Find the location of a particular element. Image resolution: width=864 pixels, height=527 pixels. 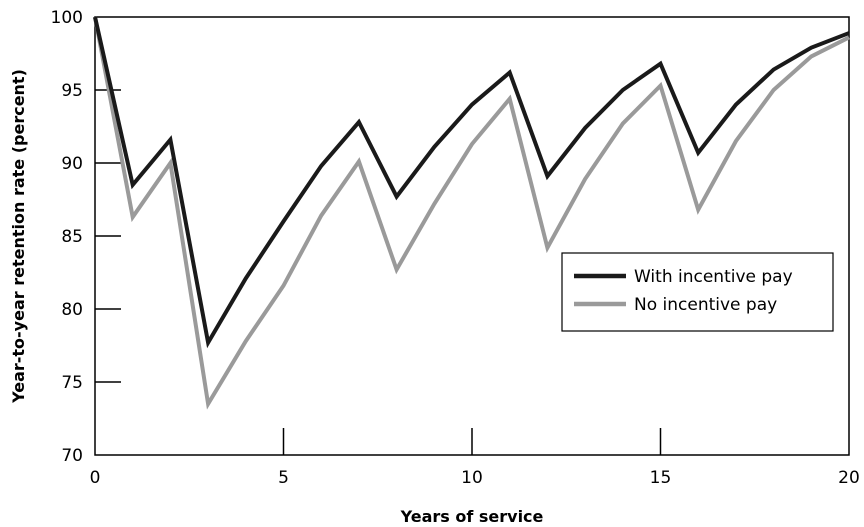

legend-box is located at coordinates (697, 292).